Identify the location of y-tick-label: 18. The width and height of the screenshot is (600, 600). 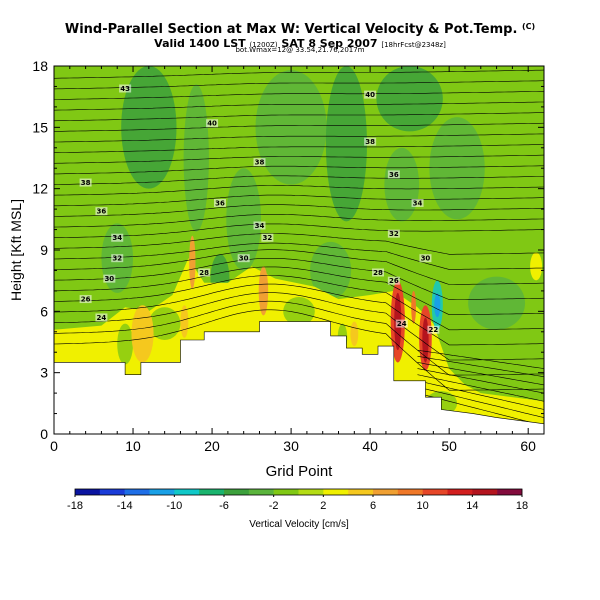
(40, 66).